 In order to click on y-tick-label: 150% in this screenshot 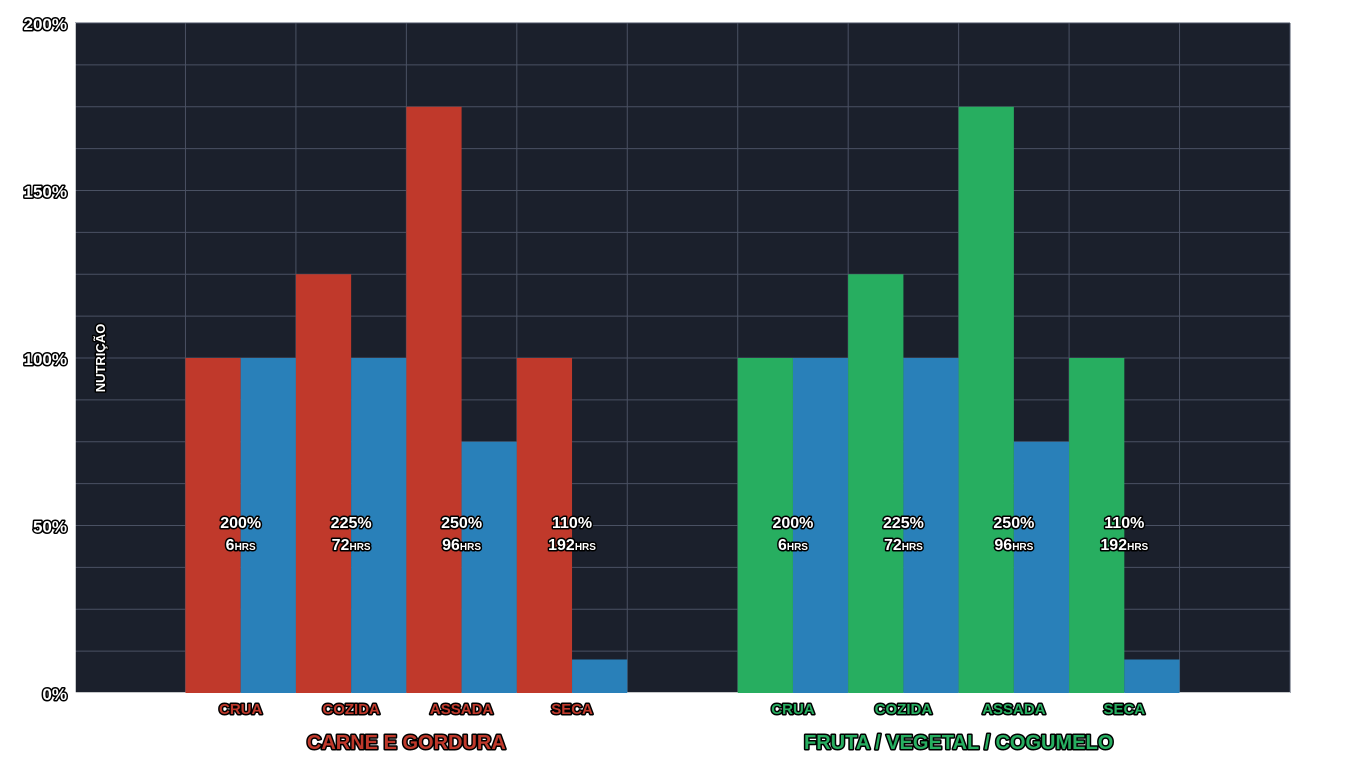, I will do `click(45, 192)`.